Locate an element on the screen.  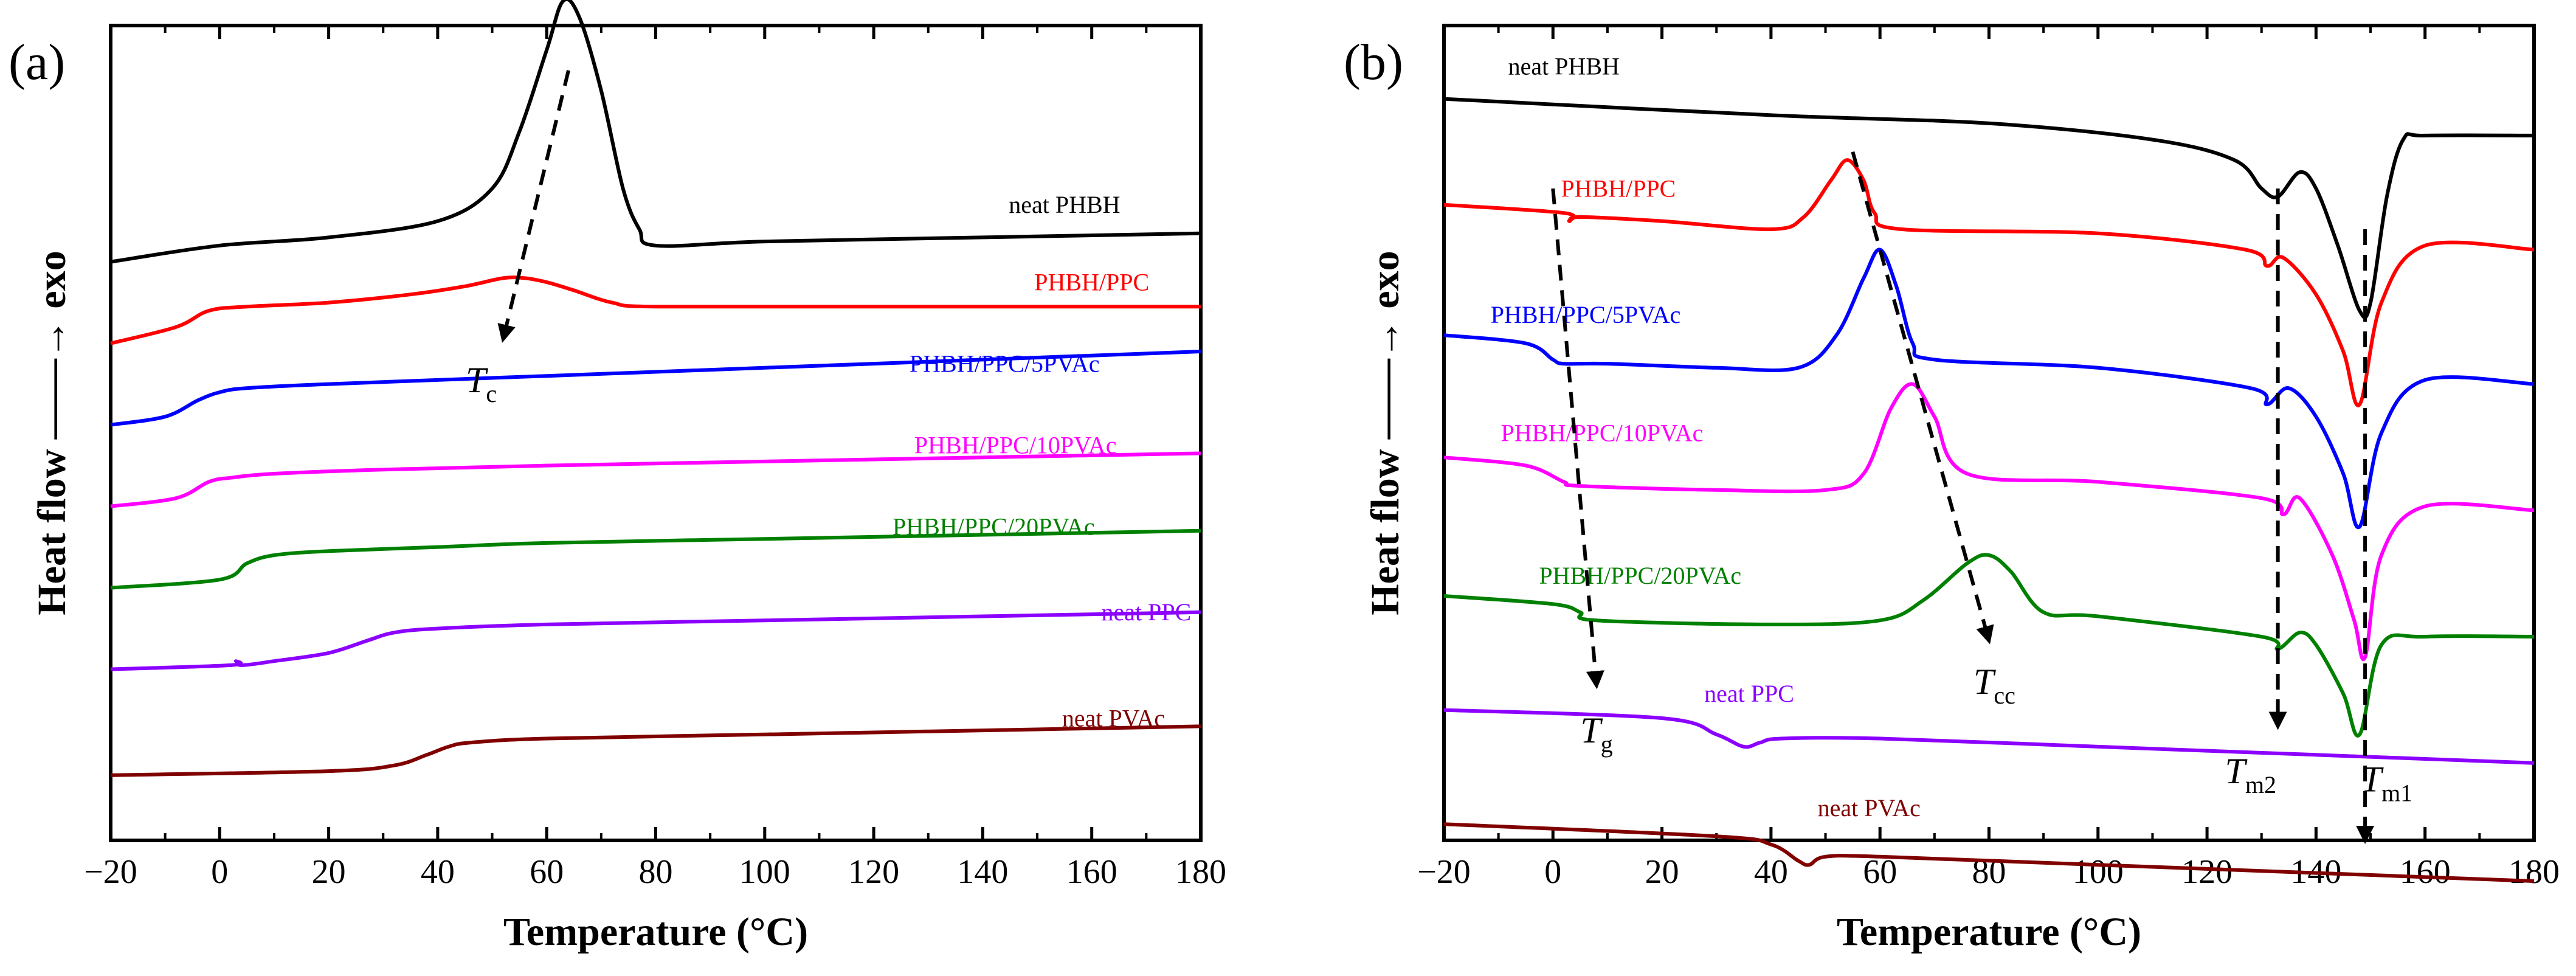
annotation-label-tc: Tc is located at coordinates (482, 383).